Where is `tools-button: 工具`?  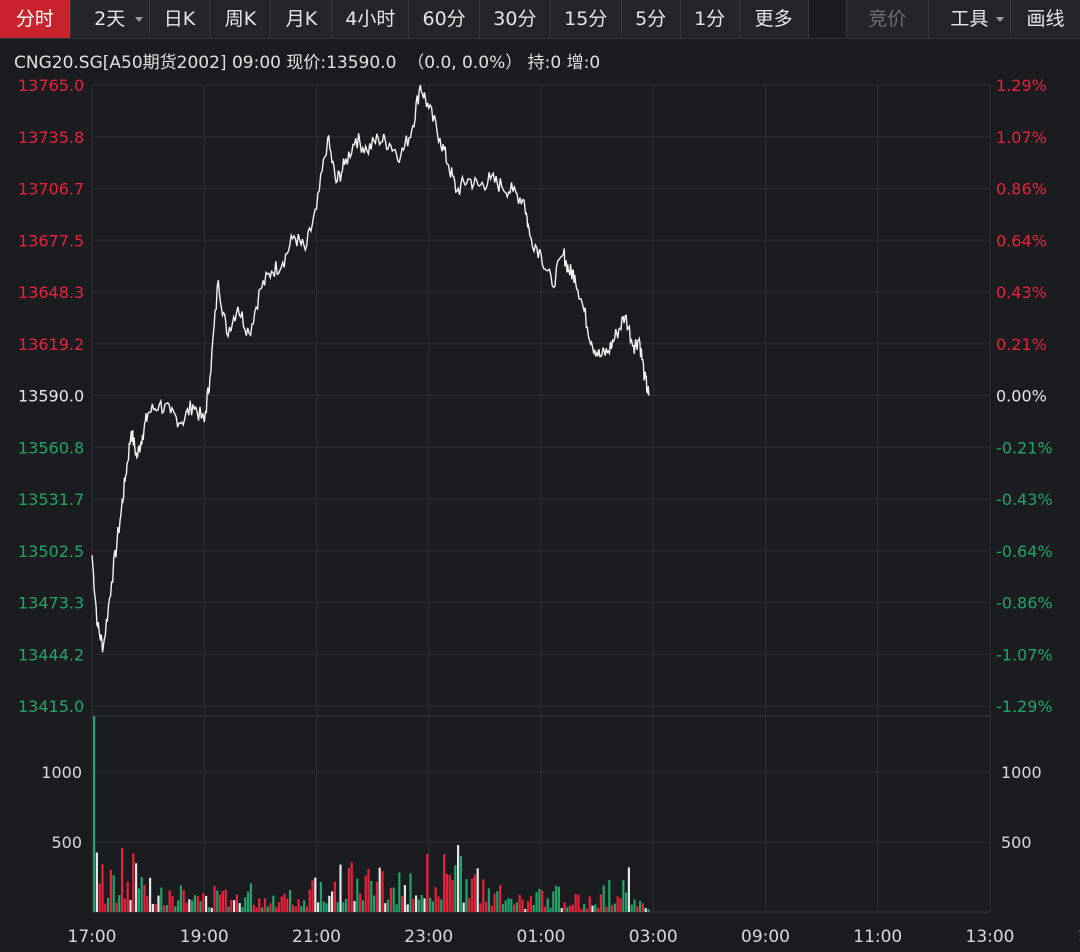 tools-button: 工具 is located at coordinates (970, 19).